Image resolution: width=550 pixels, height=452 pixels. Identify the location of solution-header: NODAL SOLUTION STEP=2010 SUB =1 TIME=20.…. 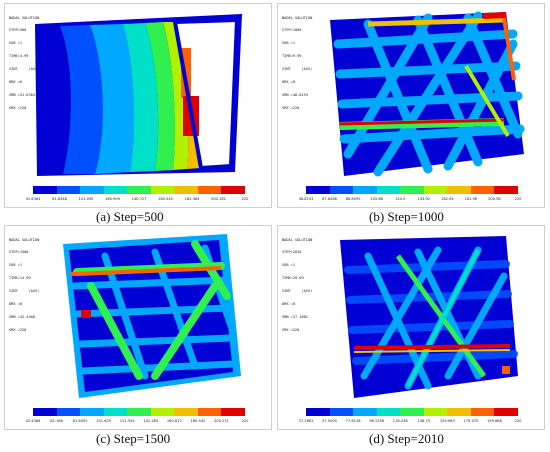
(297, 285).